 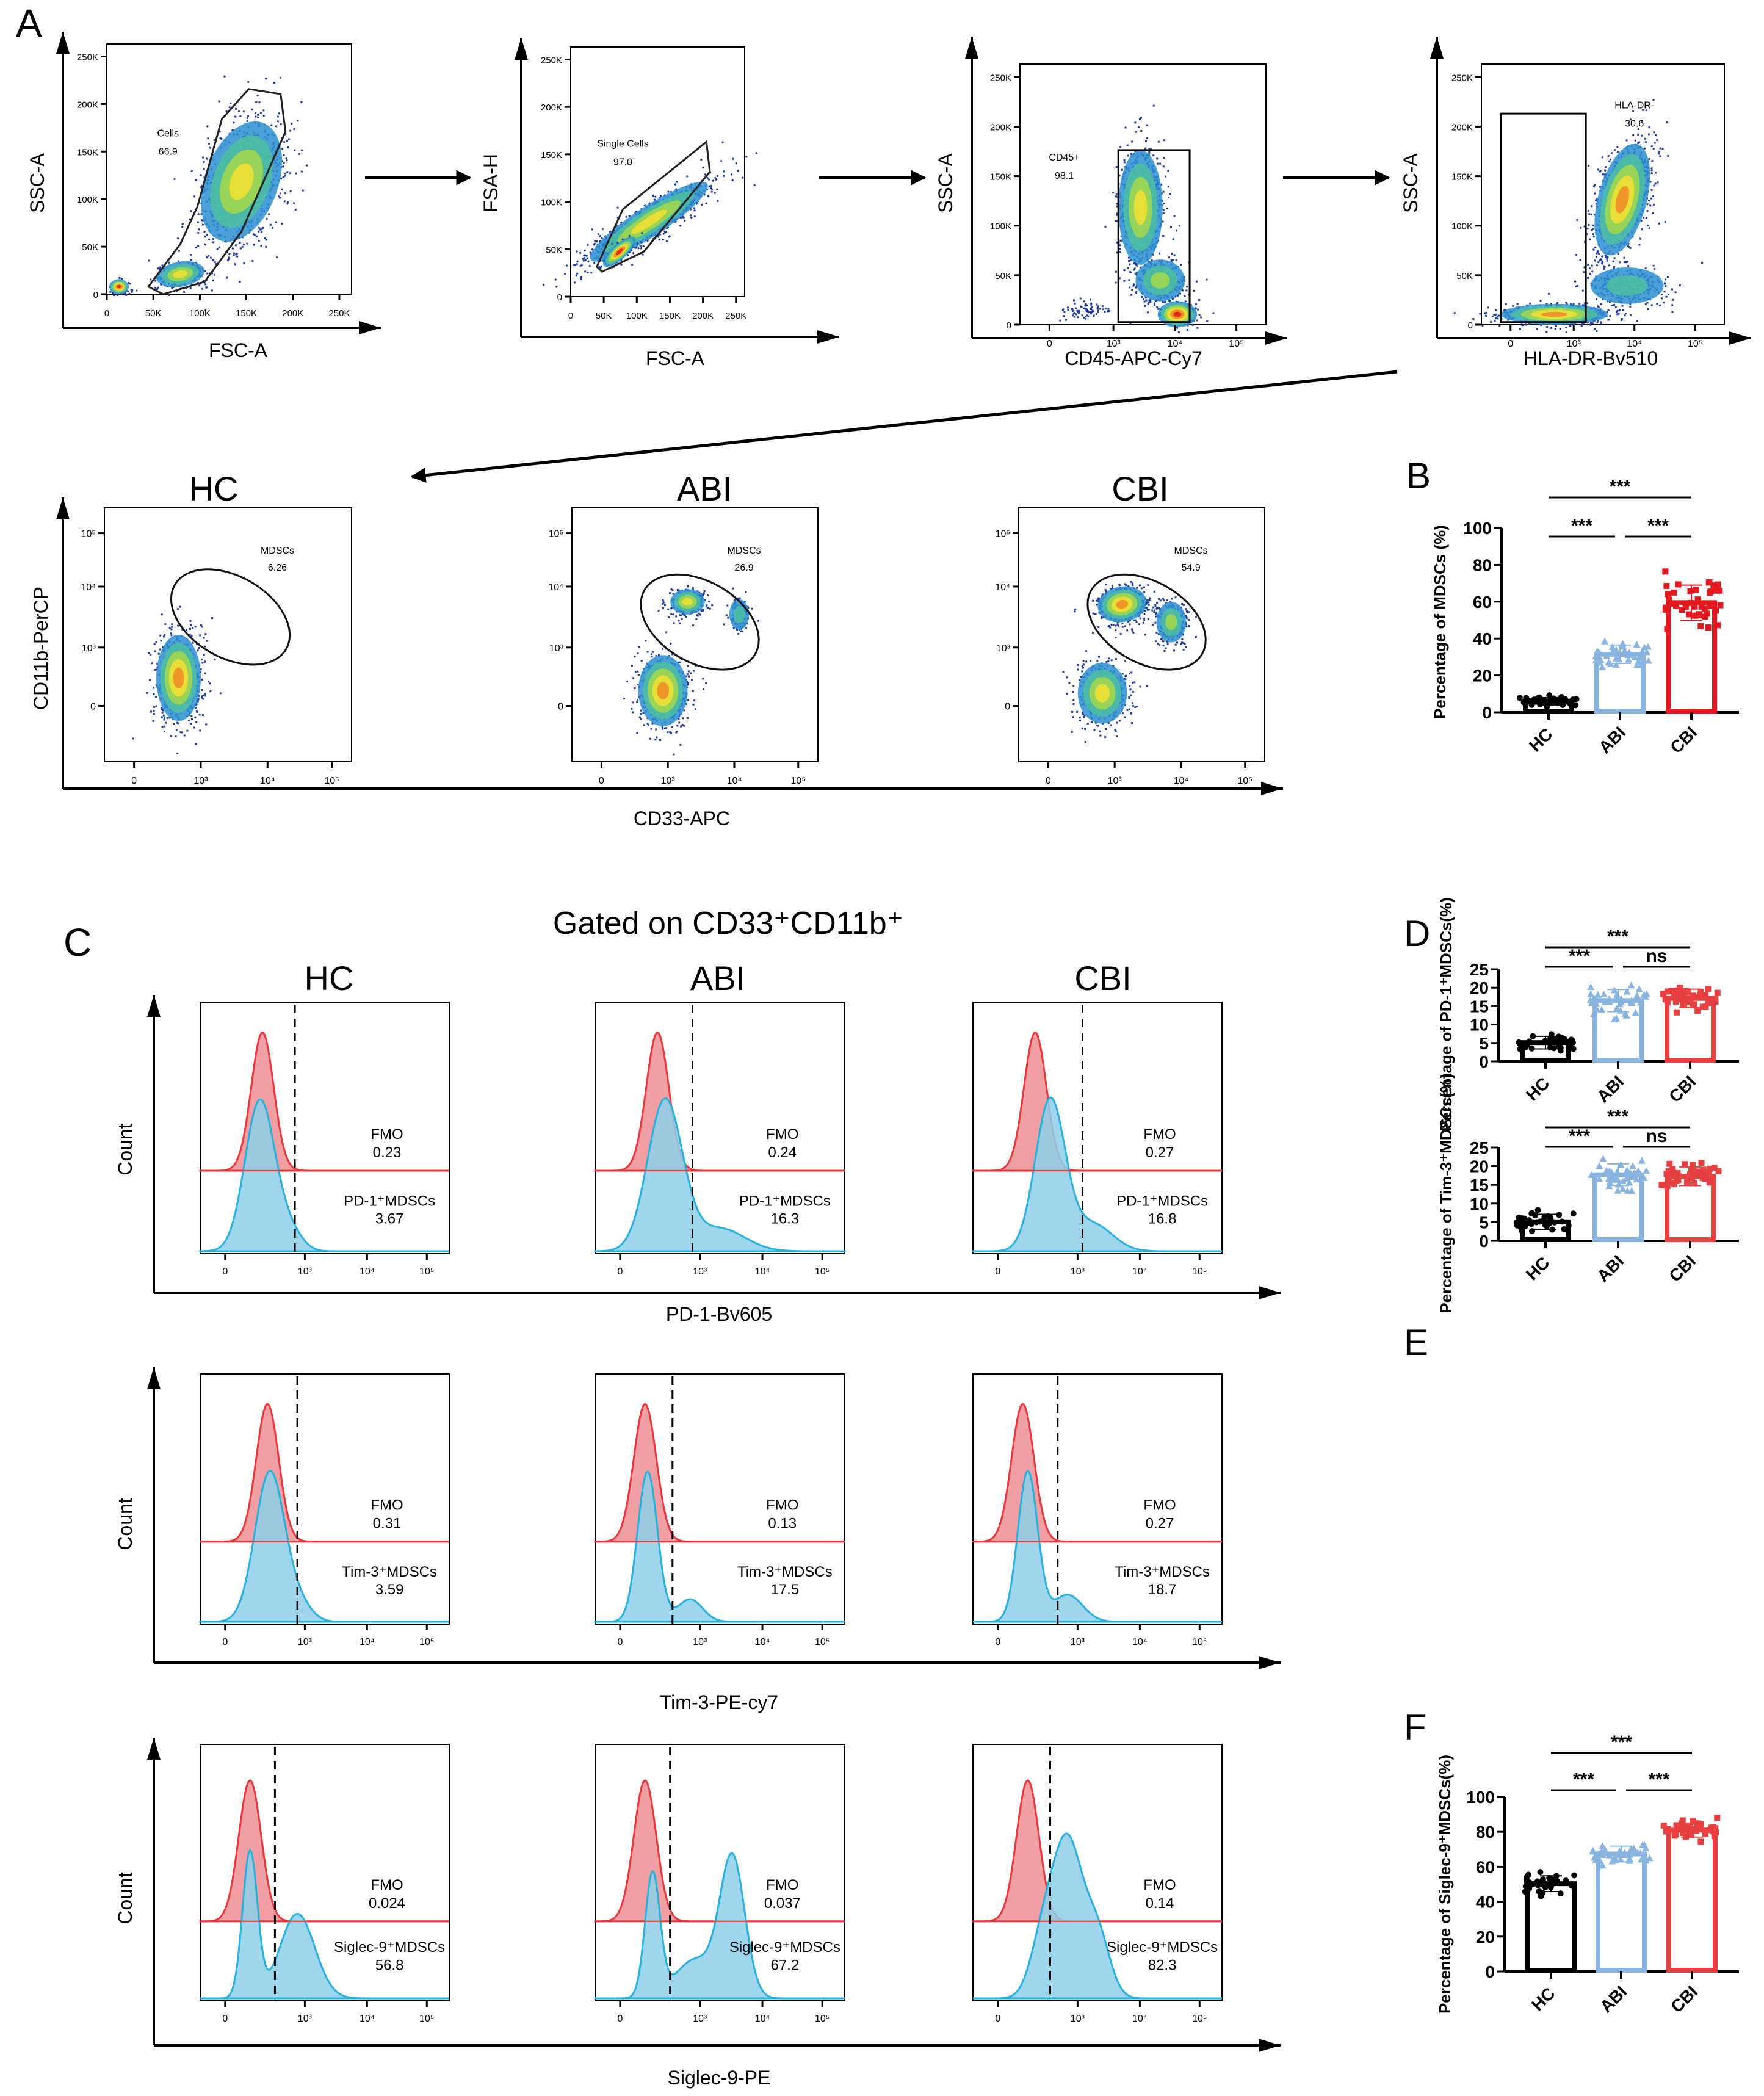 I want to click on x-tick-label: 100K, so click(x=637, y=316).